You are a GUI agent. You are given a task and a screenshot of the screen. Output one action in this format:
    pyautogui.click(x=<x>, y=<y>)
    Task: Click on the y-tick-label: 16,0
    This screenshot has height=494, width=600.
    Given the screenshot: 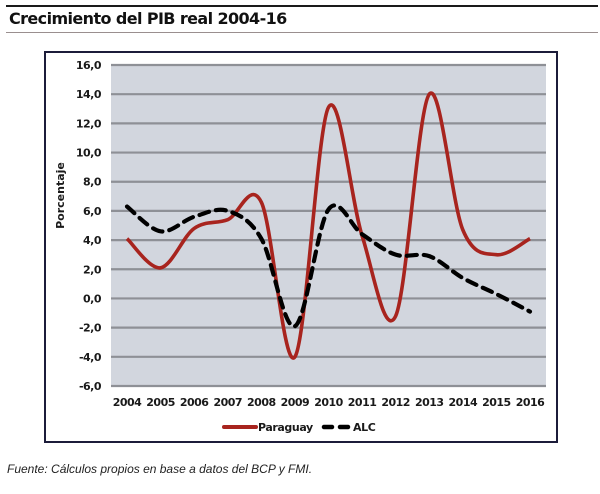 What is the action you would take?
    pyautogui.click(x=89, y=65)
    